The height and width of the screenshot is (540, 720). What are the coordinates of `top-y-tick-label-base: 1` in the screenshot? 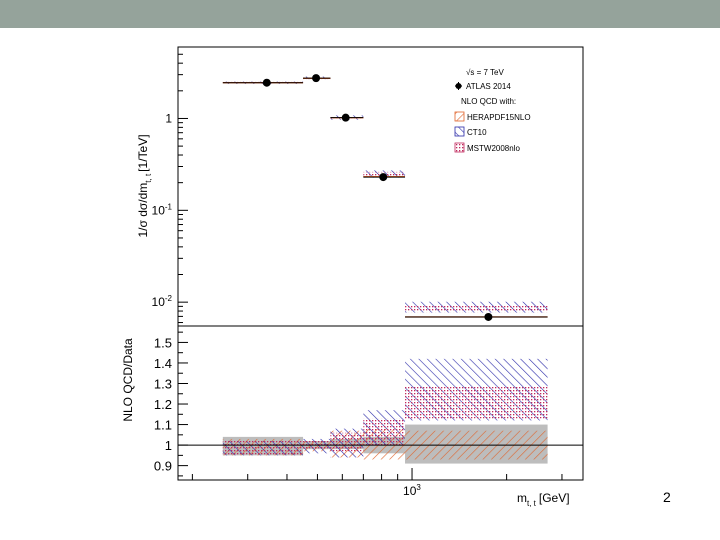 It's located at (168, 118).